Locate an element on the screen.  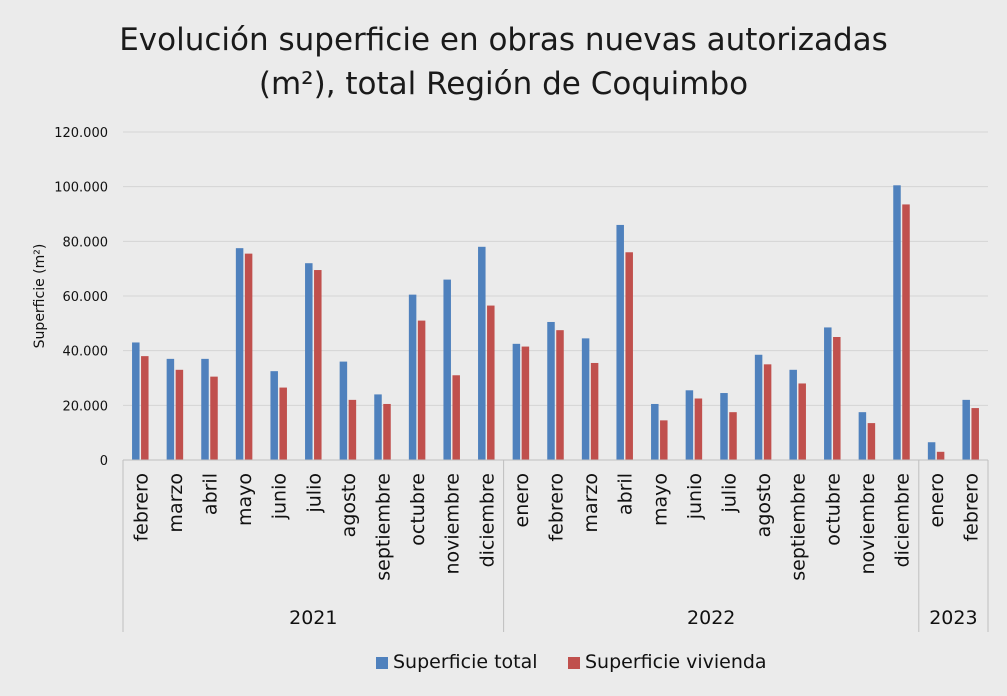
y-tick-label: 40.000 is located at coordinates (86, 352).